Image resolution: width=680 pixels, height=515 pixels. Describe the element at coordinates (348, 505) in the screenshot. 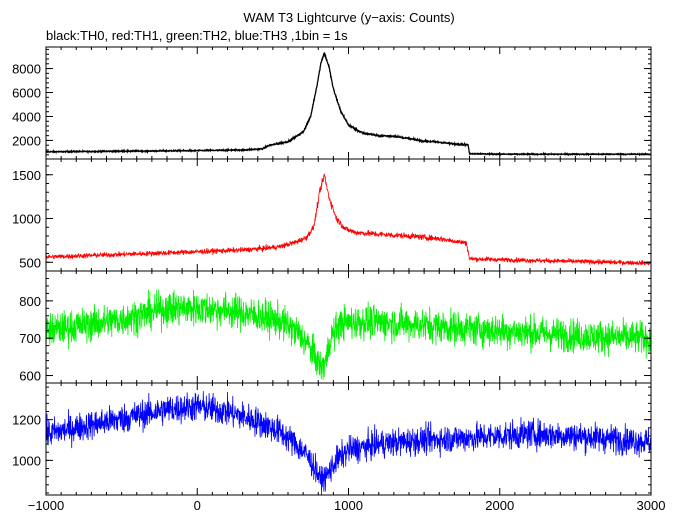

I see `x-tick-label: 1000` at that location.